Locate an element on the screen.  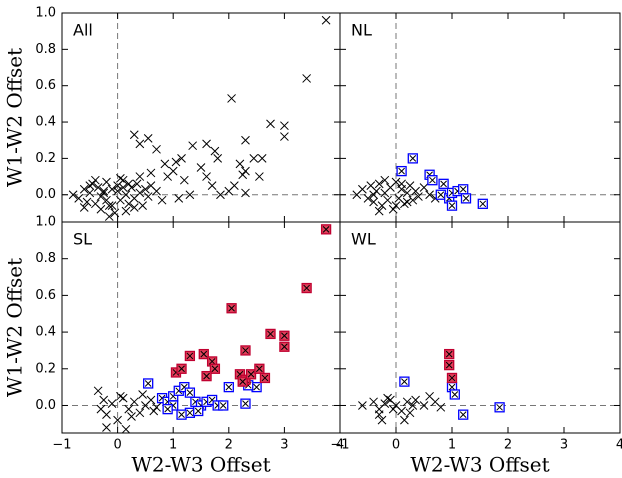
x-axis-label: W2-W3 Offset is located at coordinates (200, 465).